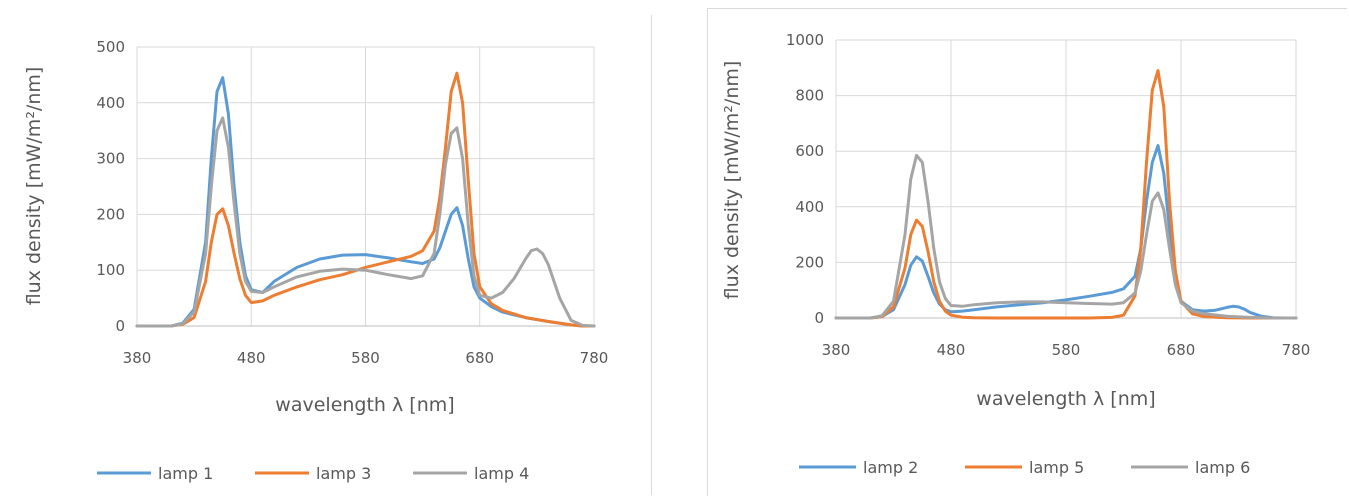 This screenshot has height=498, width=1349. I want to click on y-tick-label: 300, so click(110, 159).